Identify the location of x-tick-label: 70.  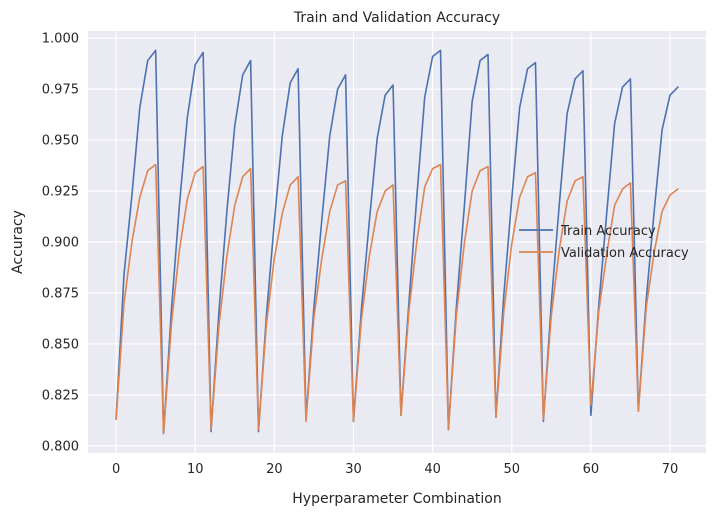
(670, 469).